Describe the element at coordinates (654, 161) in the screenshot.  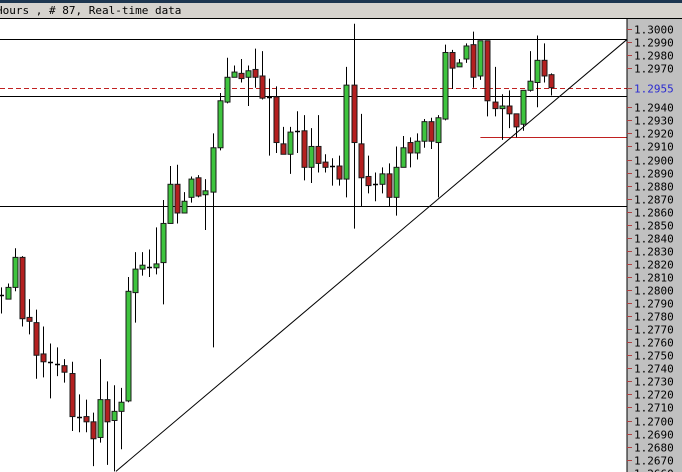
I see `y-tick-label: 1.2900` at that location.